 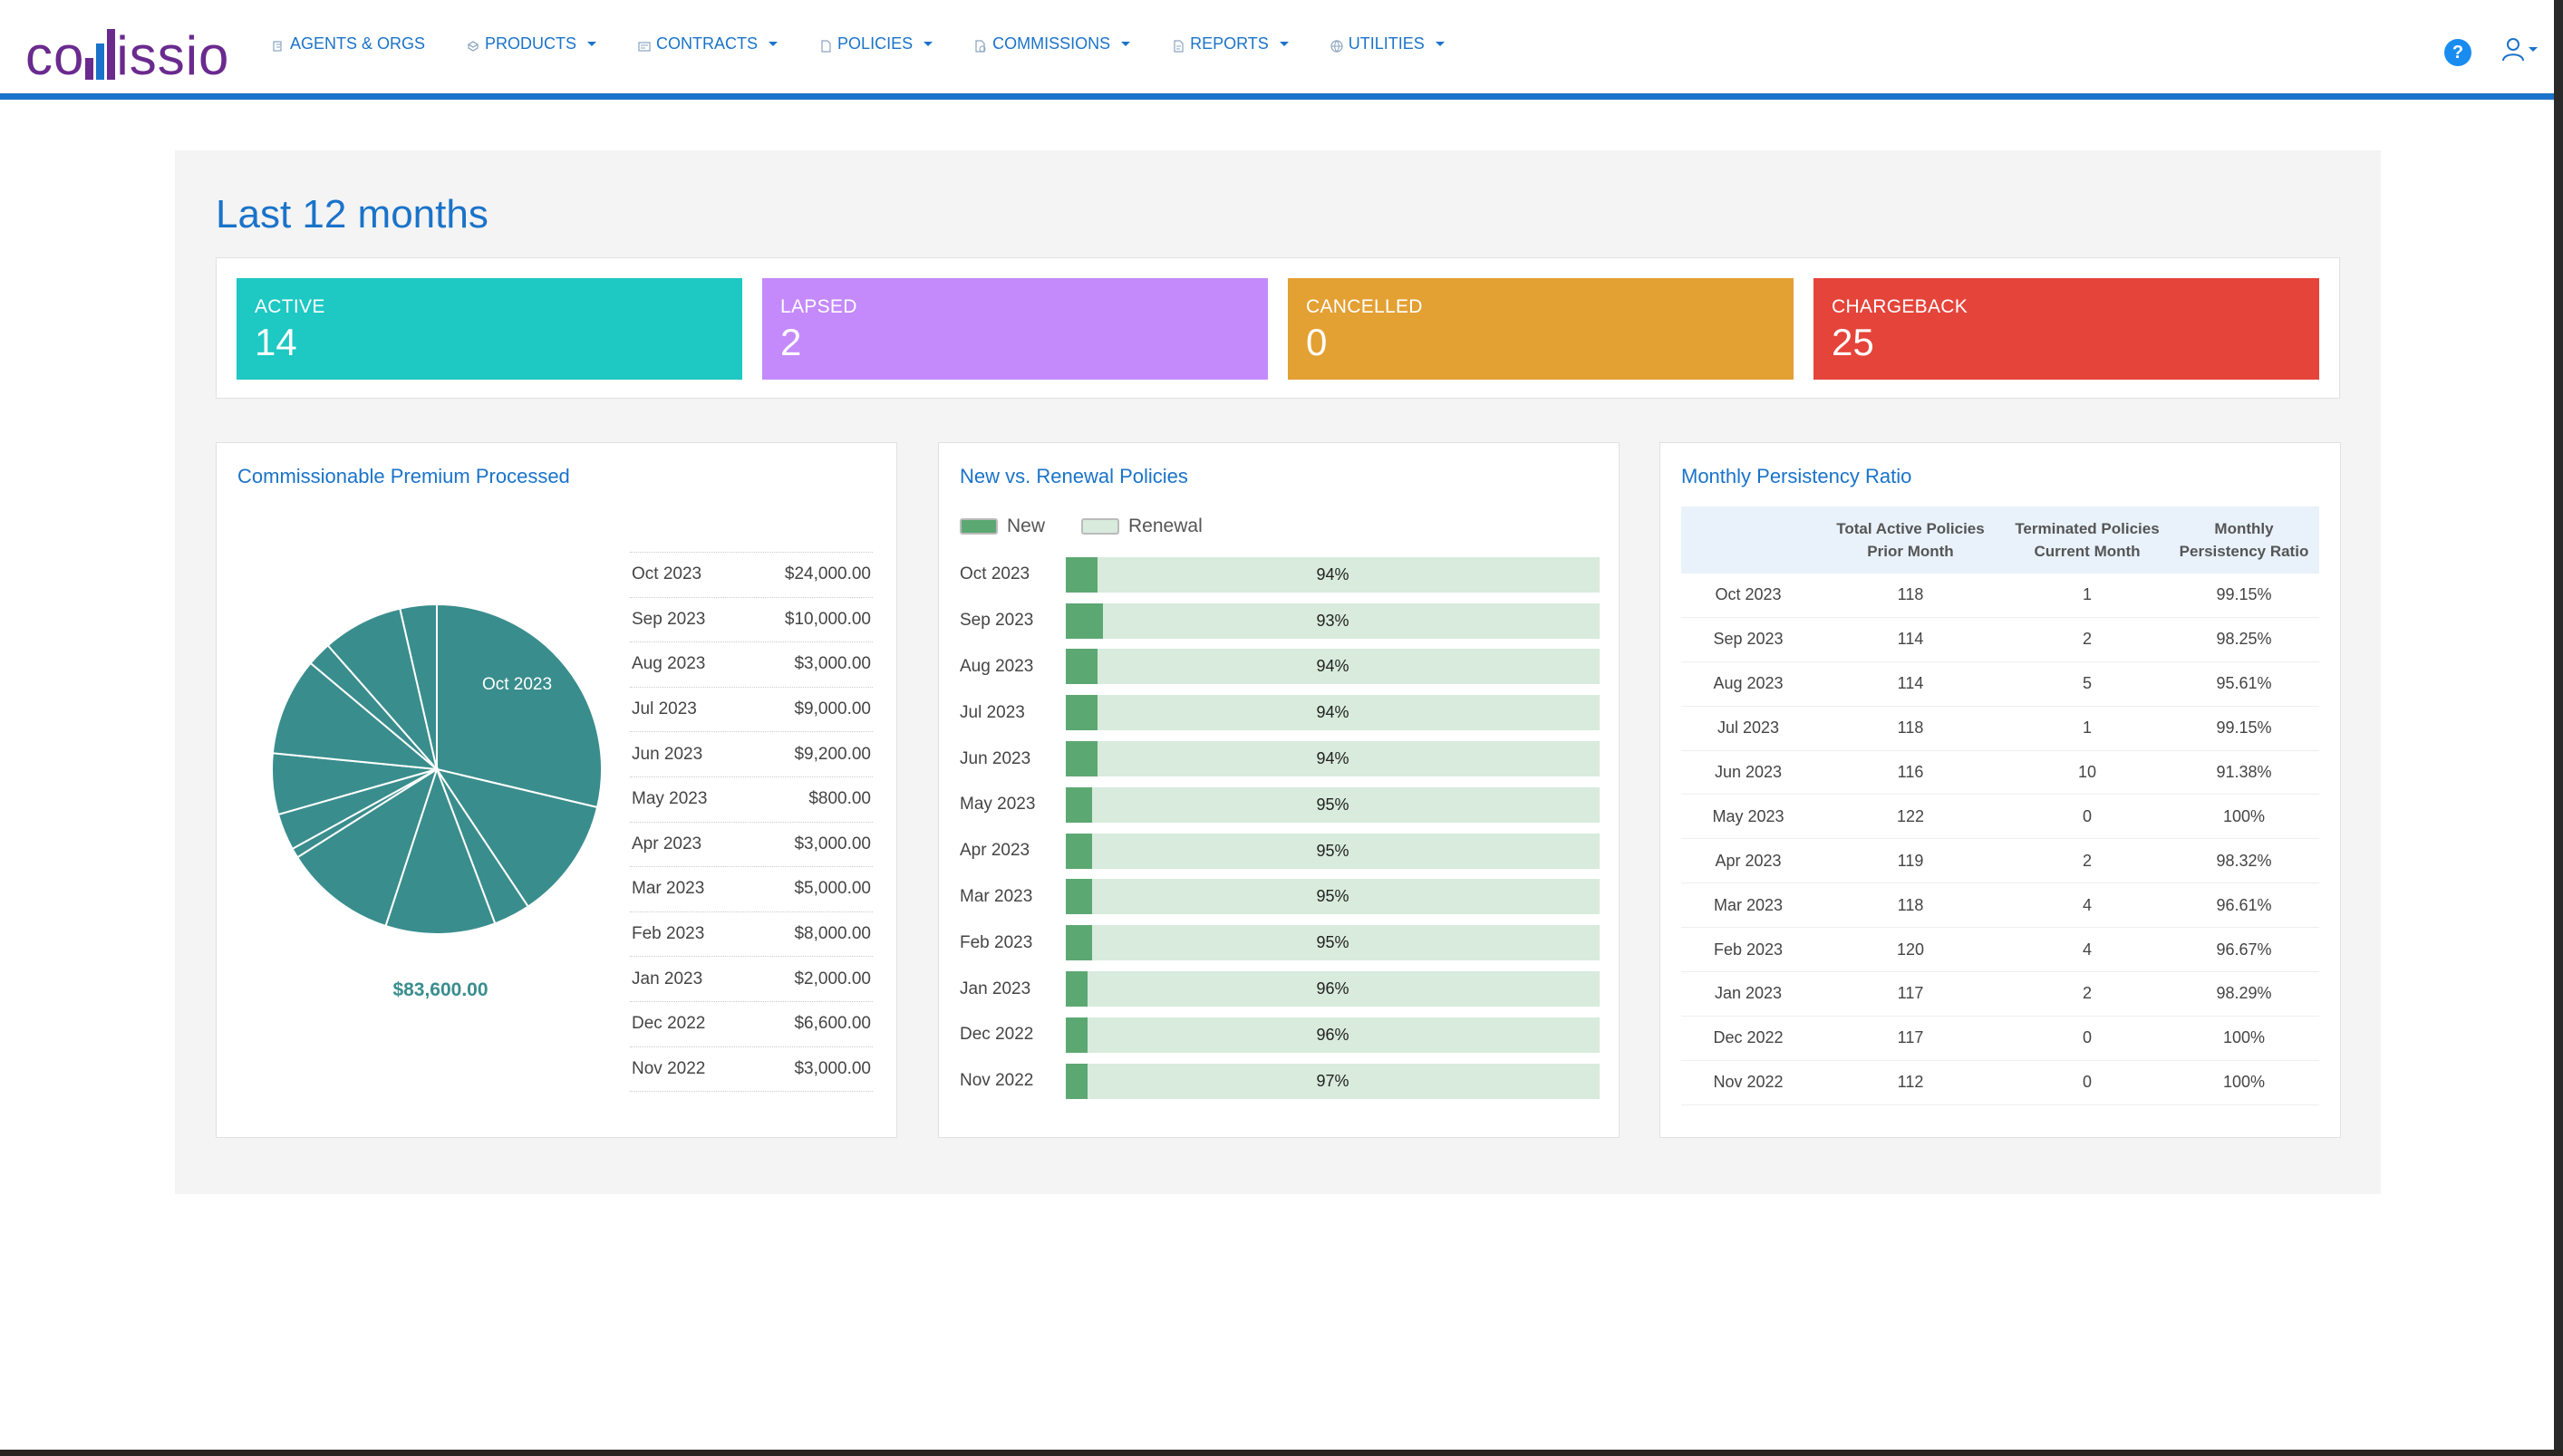 What do you see at coordinates (367, 847) in the screenshot?
I see `pie-slice-jun-2023` at bounding box center [367, 847].